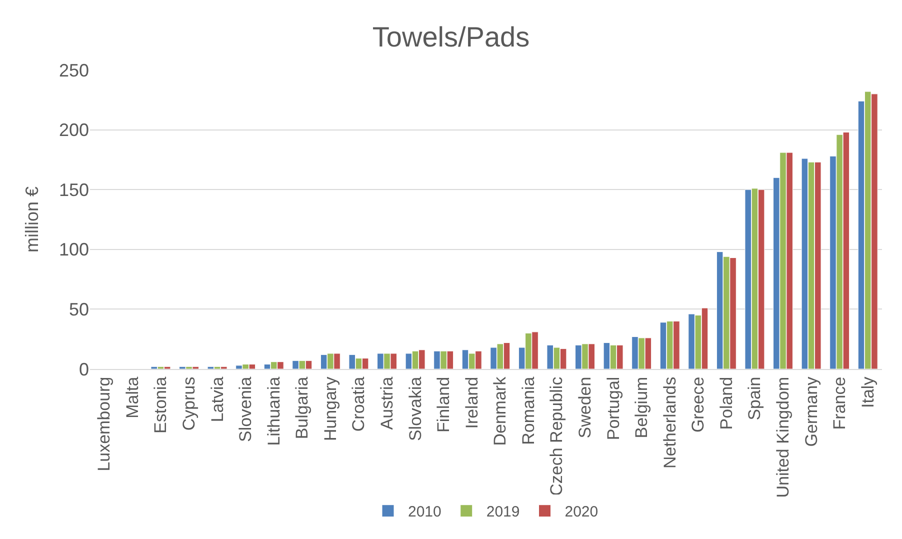 The height and width of the screenshot is (539, 902). Describe the element at coordinates (528, 410) in the screenshot. I see `x-tick-label: Romania` at that location.